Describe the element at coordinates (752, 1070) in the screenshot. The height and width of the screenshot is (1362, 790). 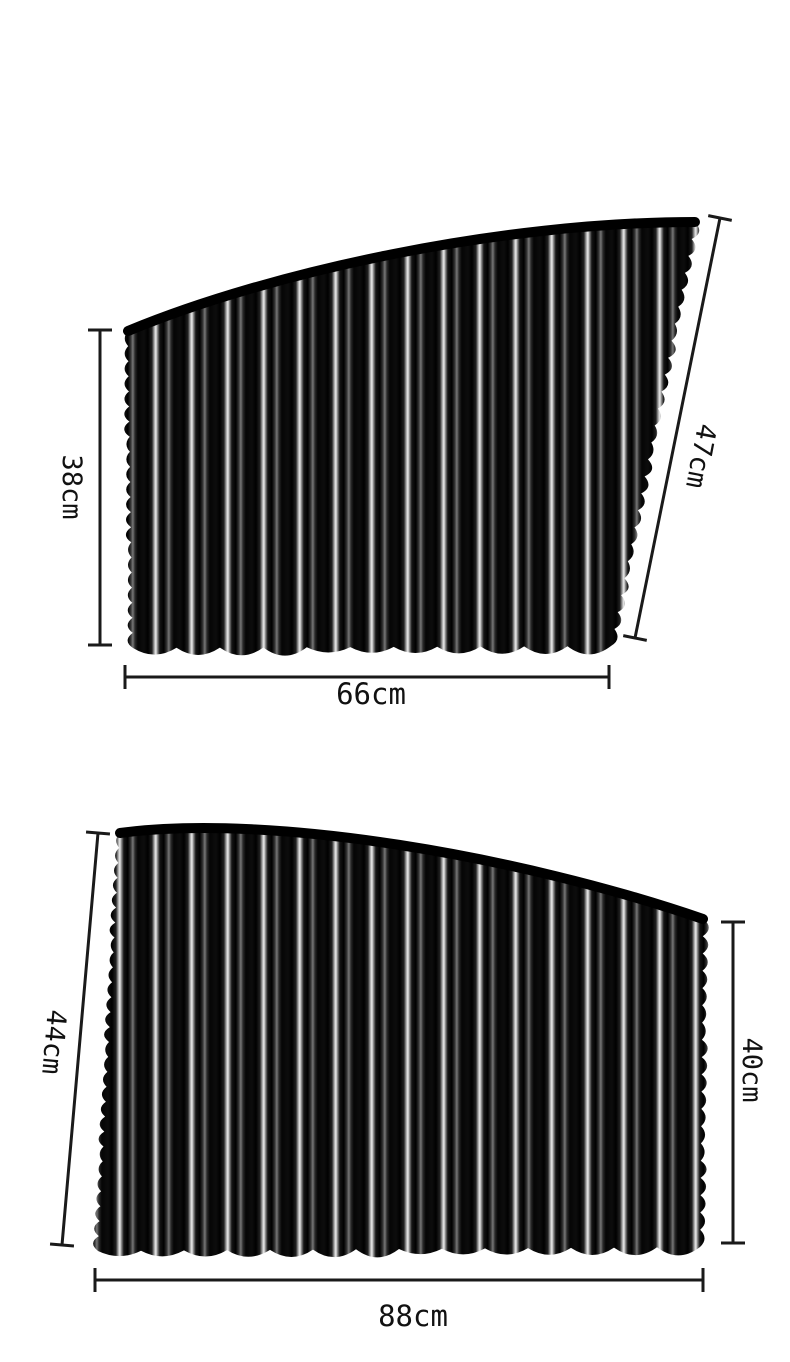
I see `bottom-curtain-right-height-label: 40cm` at that location.